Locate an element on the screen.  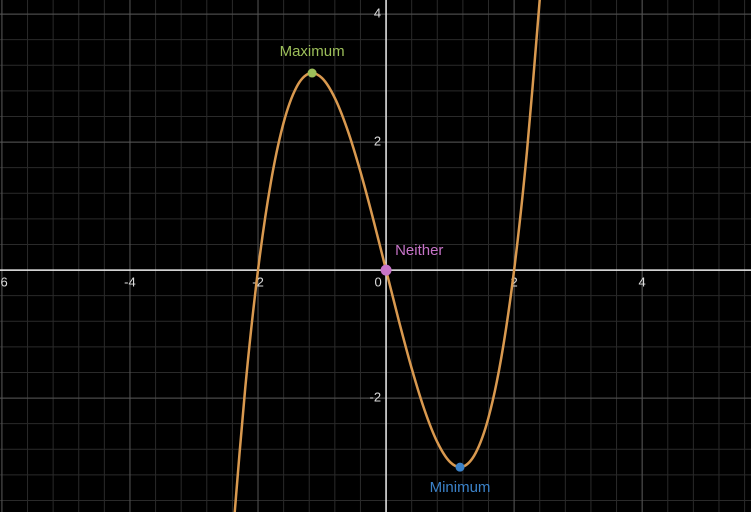
x-tick-label: -6 is located at coordinates (4, 282).